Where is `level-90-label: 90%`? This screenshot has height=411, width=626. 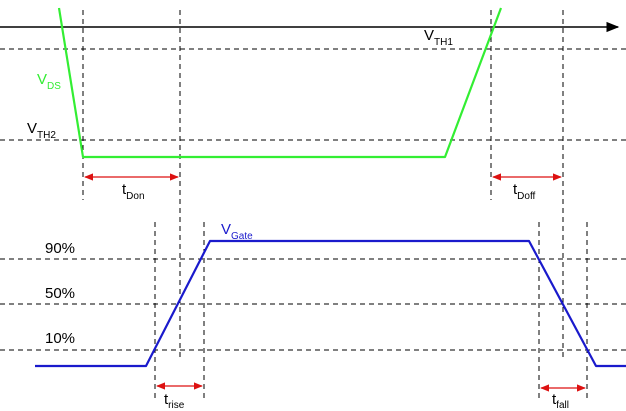
level-90-label: 90% is located at coordinates (60, 248).